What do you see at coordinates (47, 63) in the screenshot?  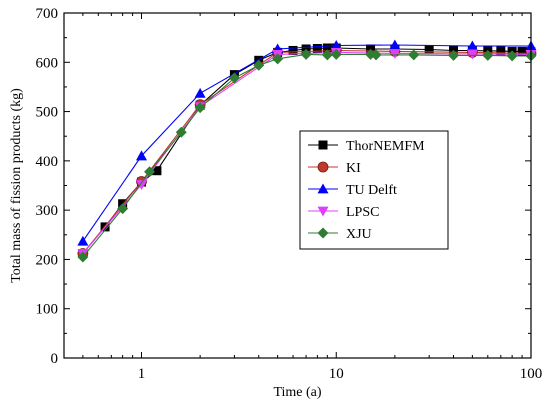 I see `y-tick-label: 600` at bounding box center [47, 63].